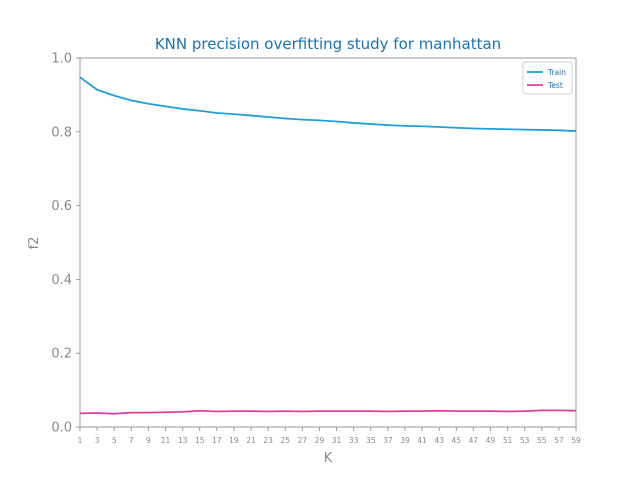 The image size is (640, 480). Describe the element at coordinates (97, 440) in the screenshot. I see `x-tick-label: 3` at that location.